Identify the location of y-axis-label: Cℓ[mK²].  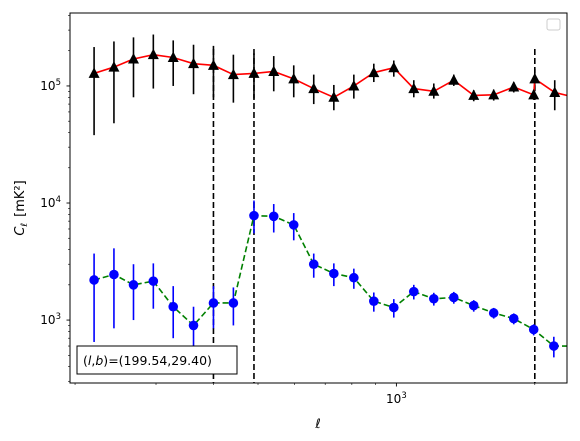
(21, 207).